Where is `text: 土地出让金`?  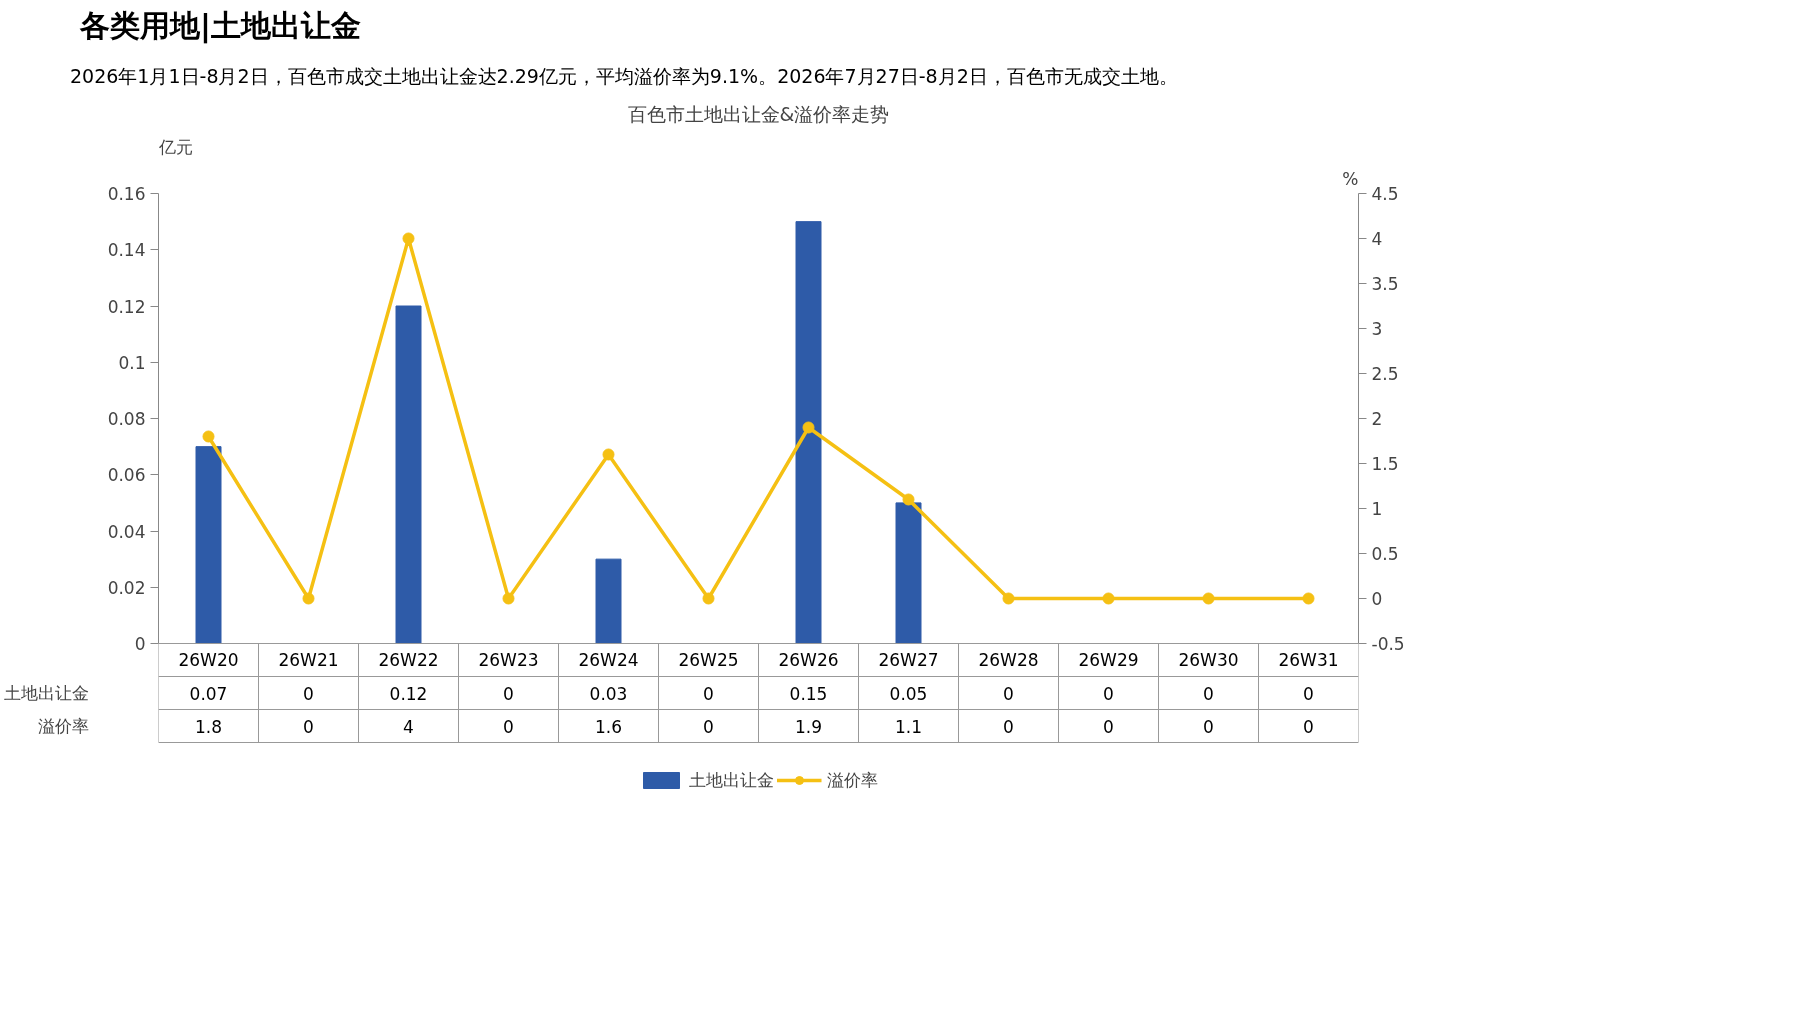 text: 土地出让金 is located at coordinates (46, 692).